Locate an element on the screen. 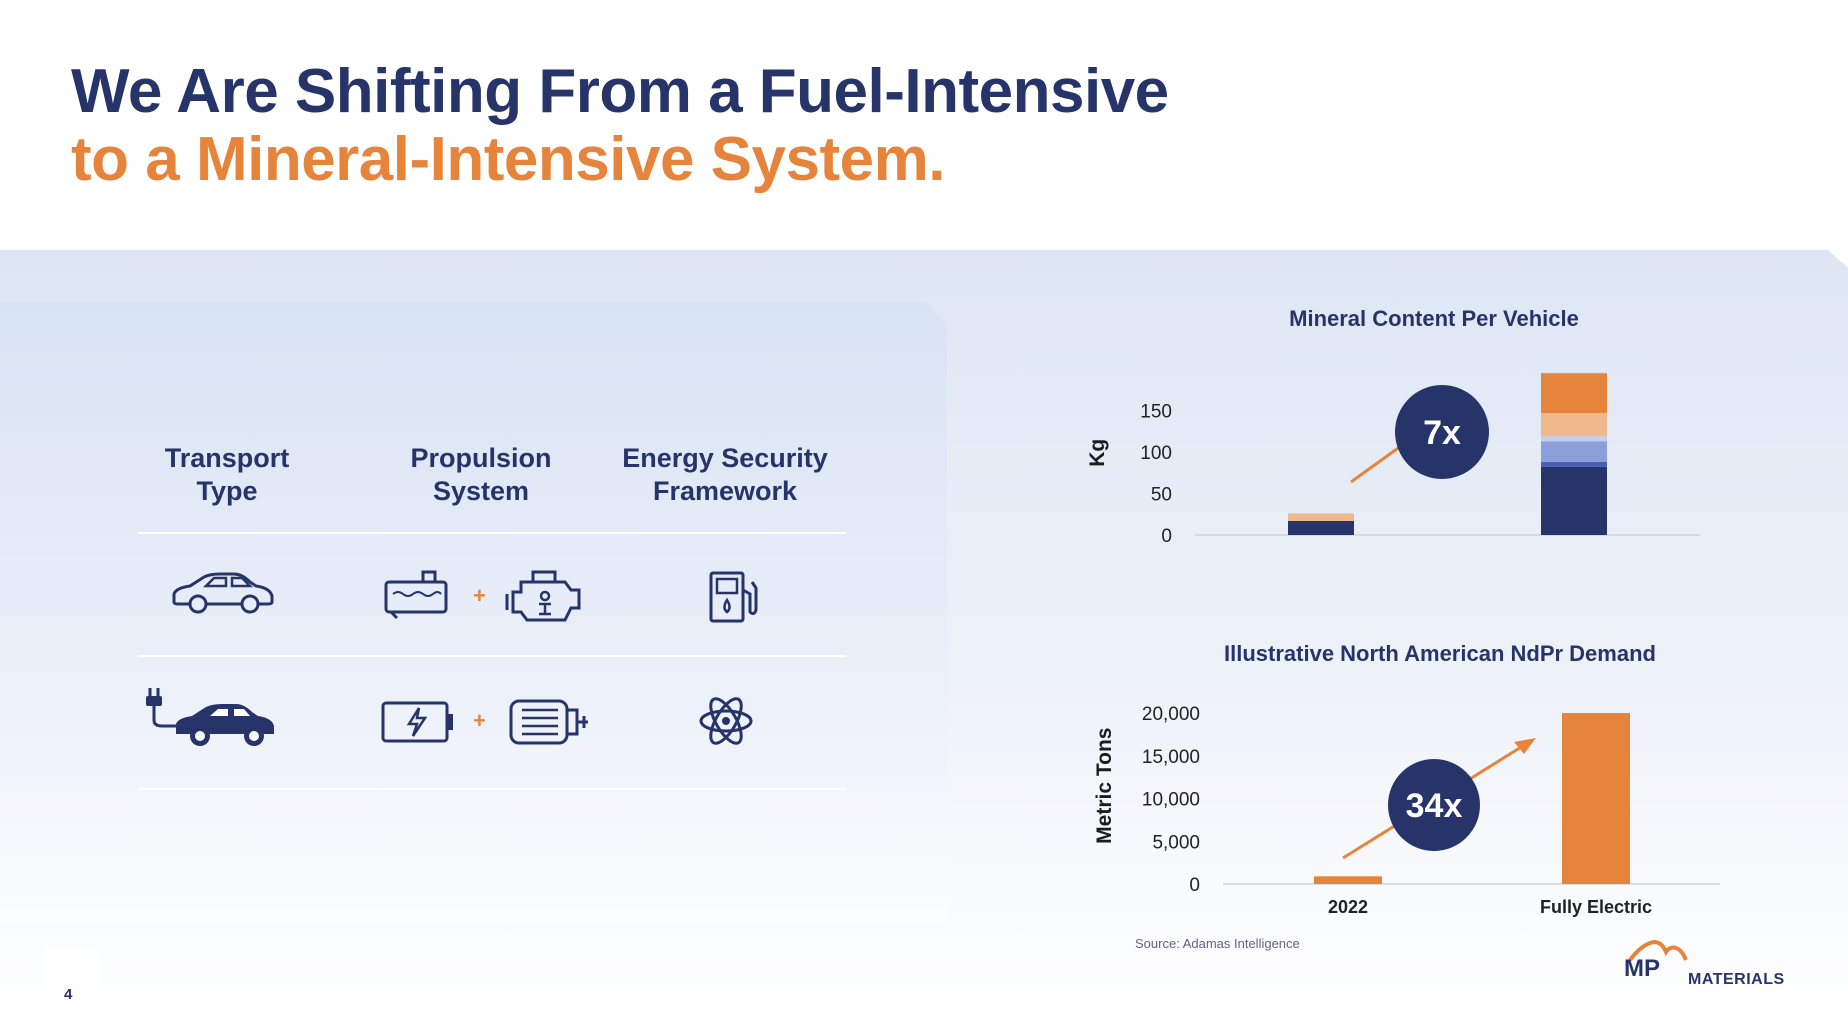 This screenshot has width=1848, height=1032. chart1-bar-ice-mn is located at coordinates (1321, 517).